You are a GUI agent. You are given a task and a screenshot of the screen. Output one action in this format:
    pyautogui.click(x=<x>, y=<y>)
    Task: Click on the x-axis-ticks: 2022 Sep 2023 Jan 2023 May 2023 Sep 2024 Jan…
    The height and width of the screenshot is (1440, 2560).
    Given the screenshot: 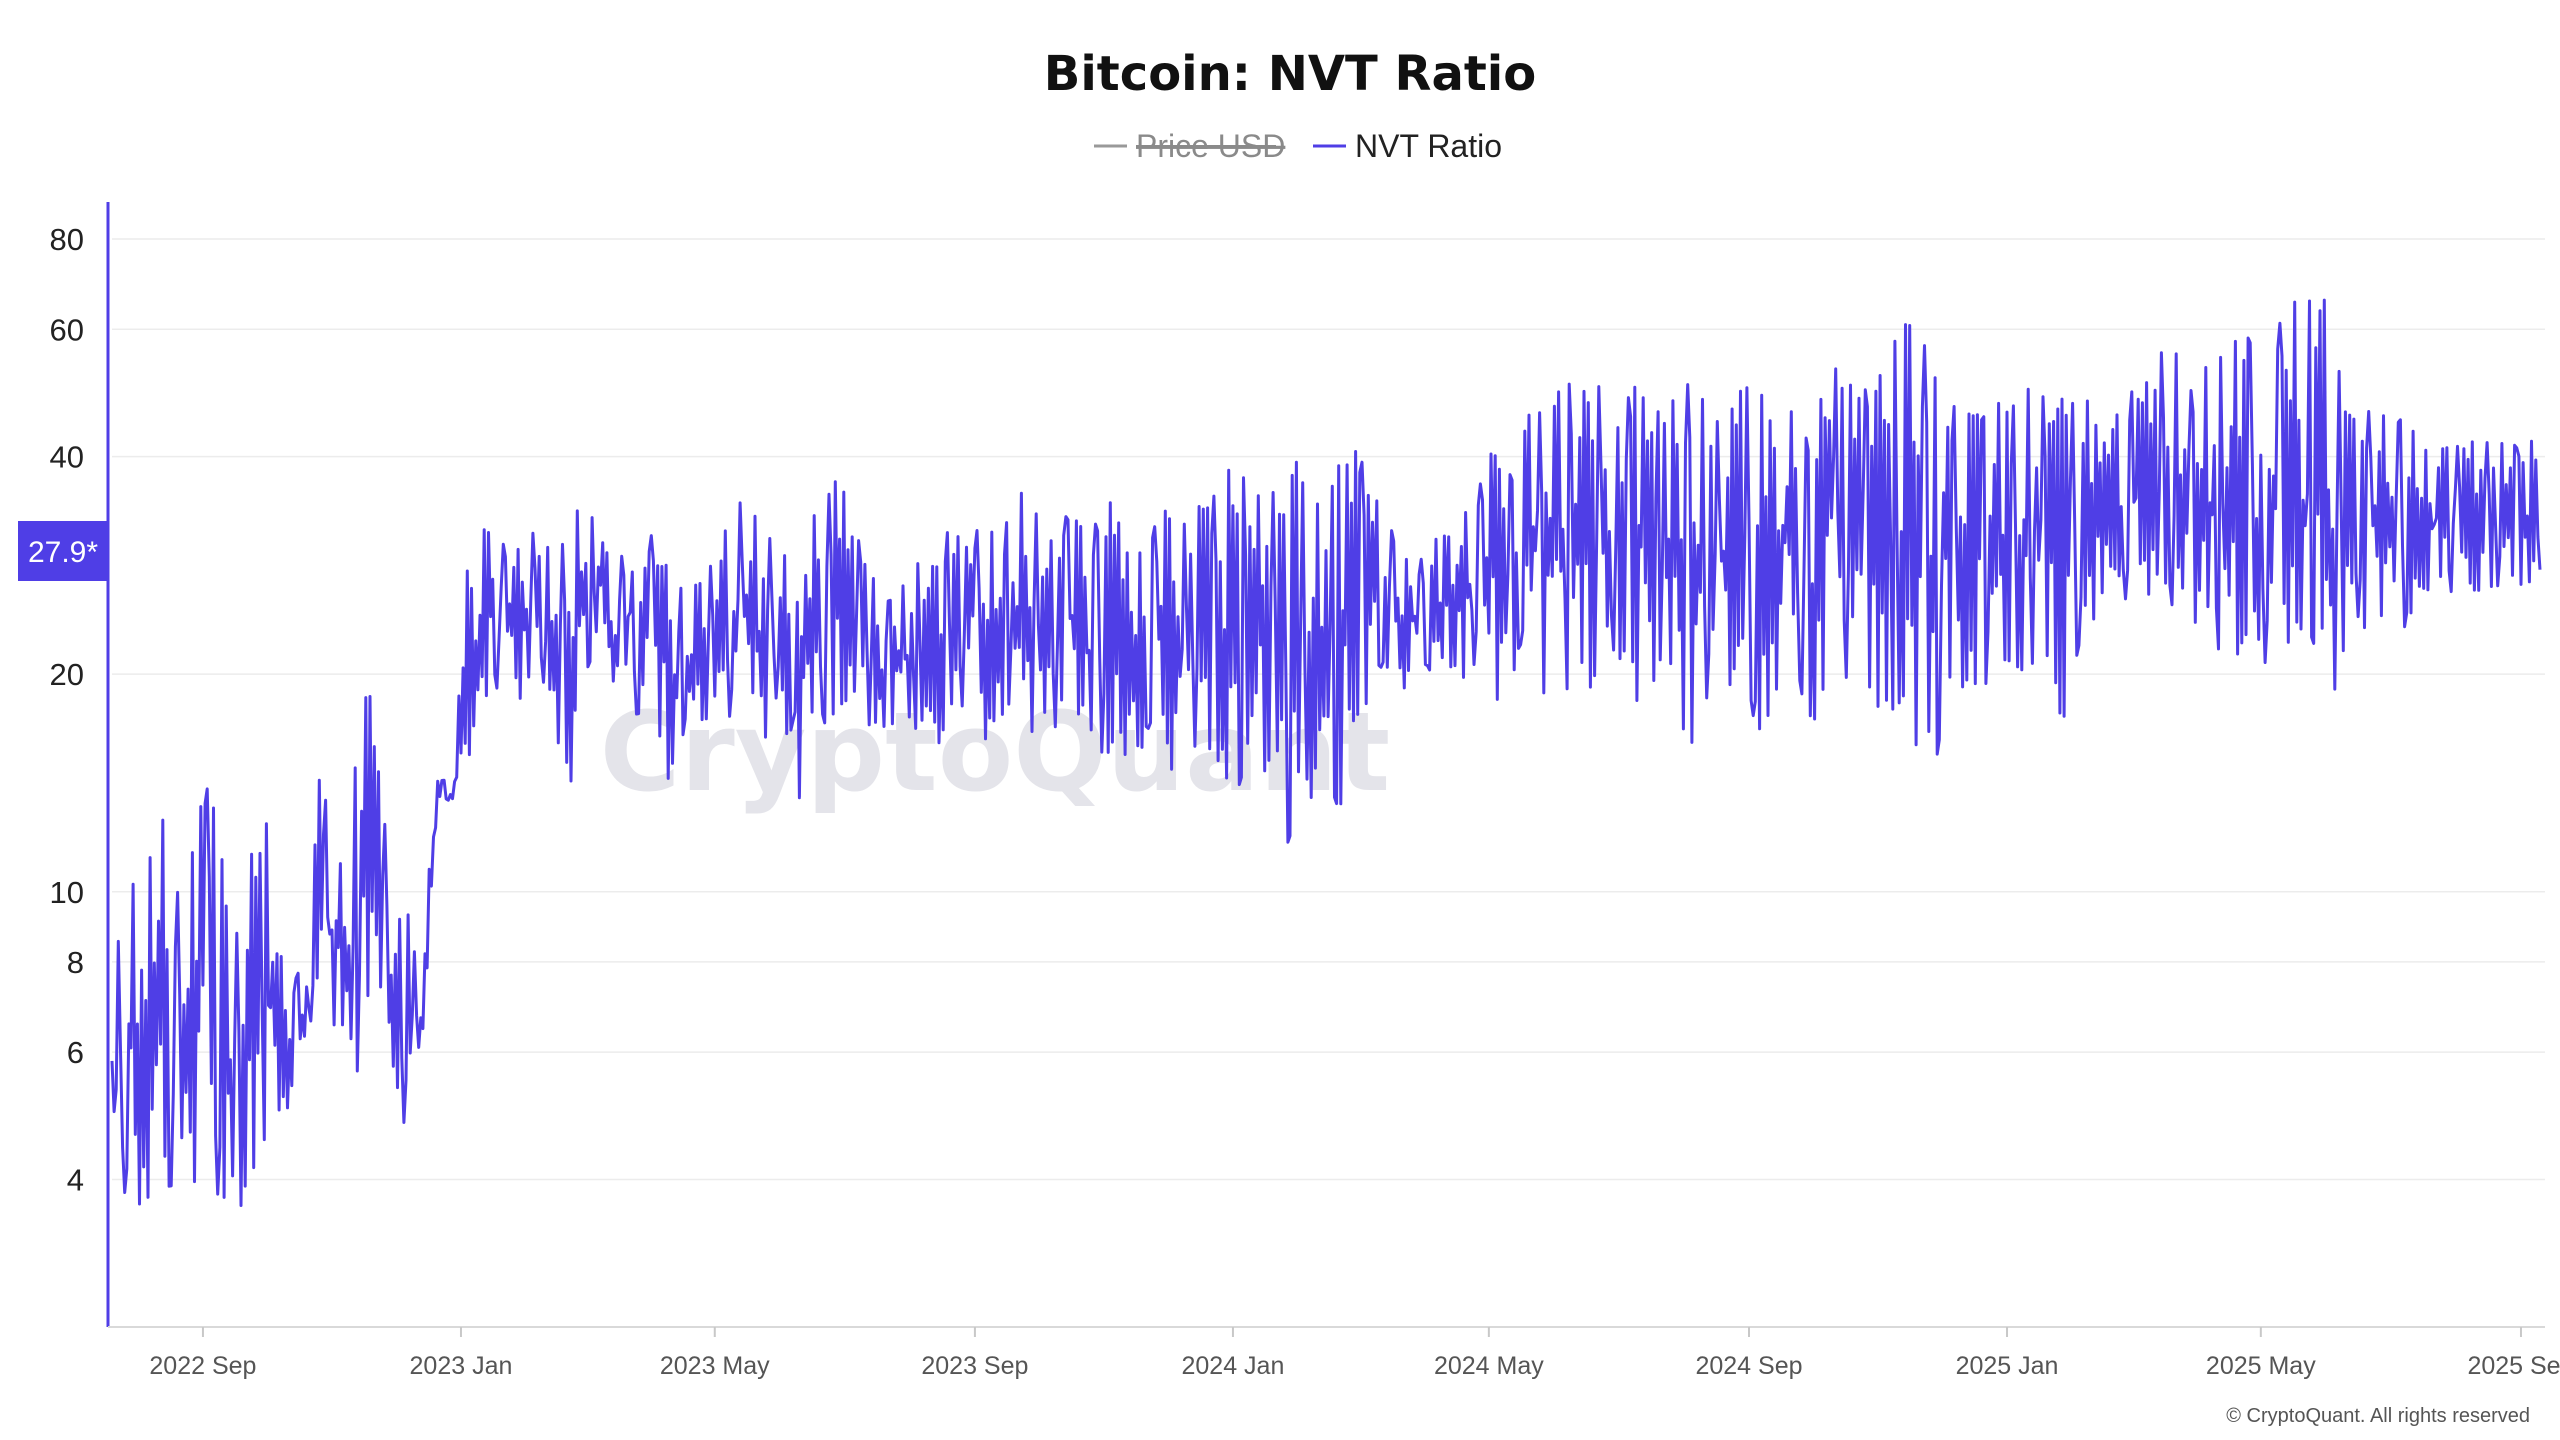 What is the action you would take?
    pyautogui.click(x=1354, y=1353)
    